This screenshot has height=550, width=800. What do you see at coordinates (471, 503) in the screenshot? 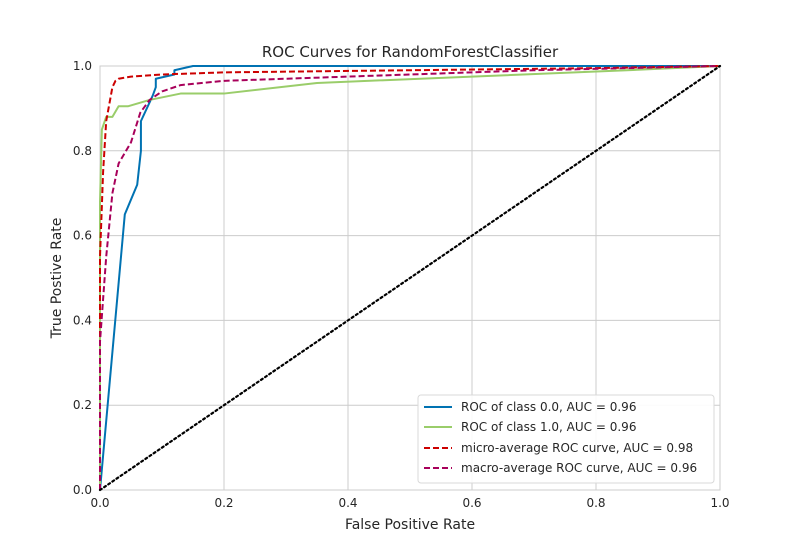
I see `x-tick-label: 0.6` at bounding box center [471, 503].